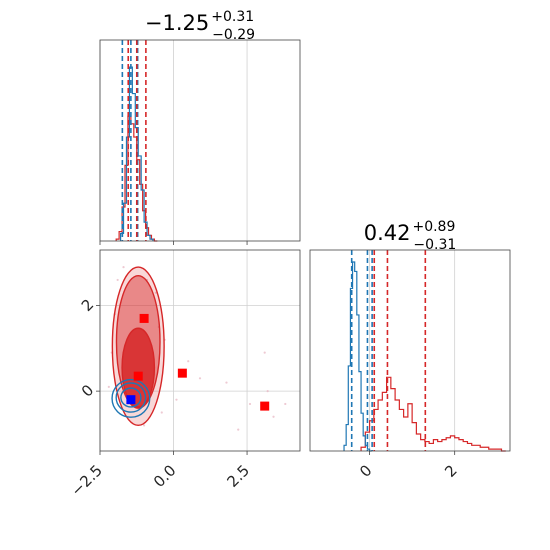  I want to click on hist2-grid, so click(412, 350).